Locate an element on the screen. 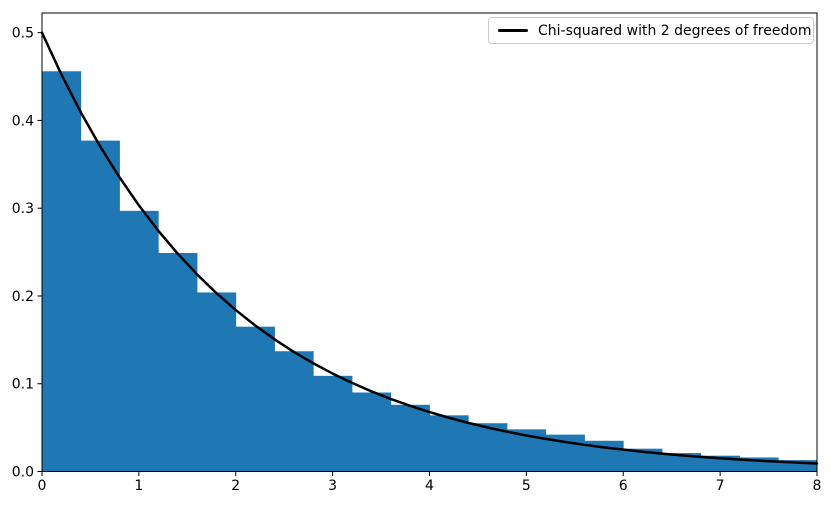 The height and width of the screenshot is (505, 831). x-tick-label: 3 is located at coordinates (332, 486).